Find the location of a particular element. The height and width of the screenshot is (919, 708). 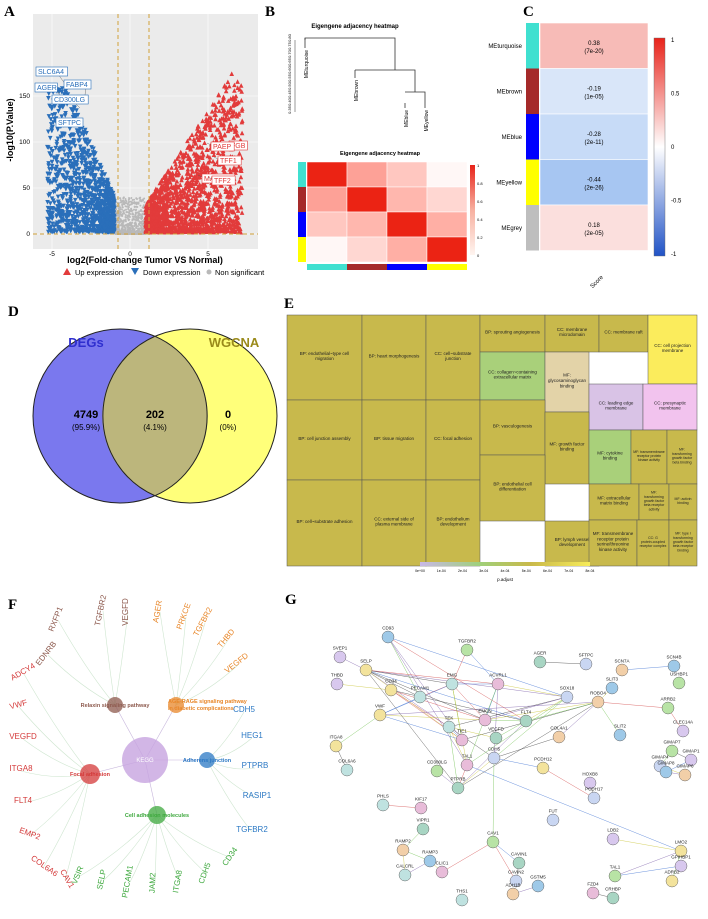

adjacency-cell is located at coordinates (327, 174).